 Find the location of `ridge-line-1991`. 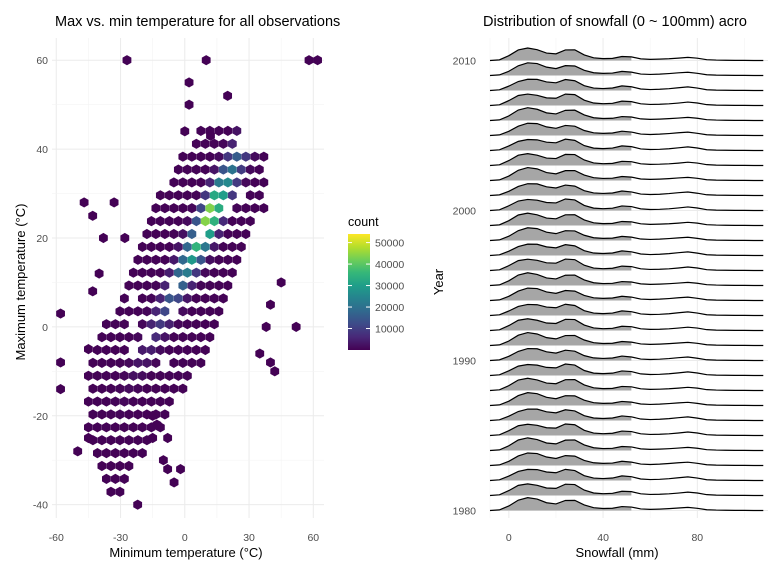

ridge-line-1991 is located at coordinates (626, 339).